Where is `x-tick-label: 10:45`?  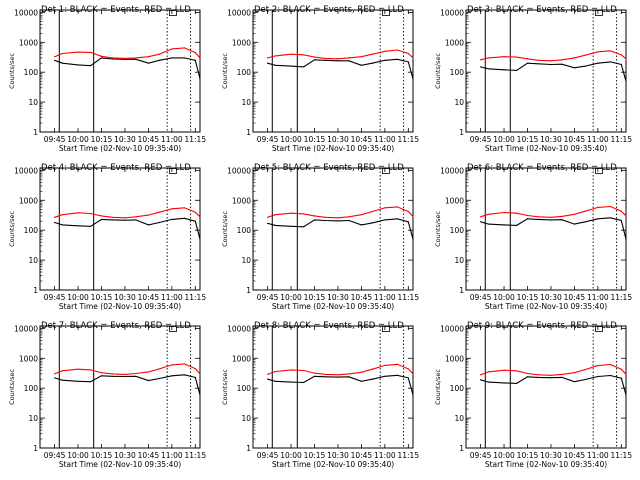 x-tick-label: 10:45 is located at coordinates (575, 297).